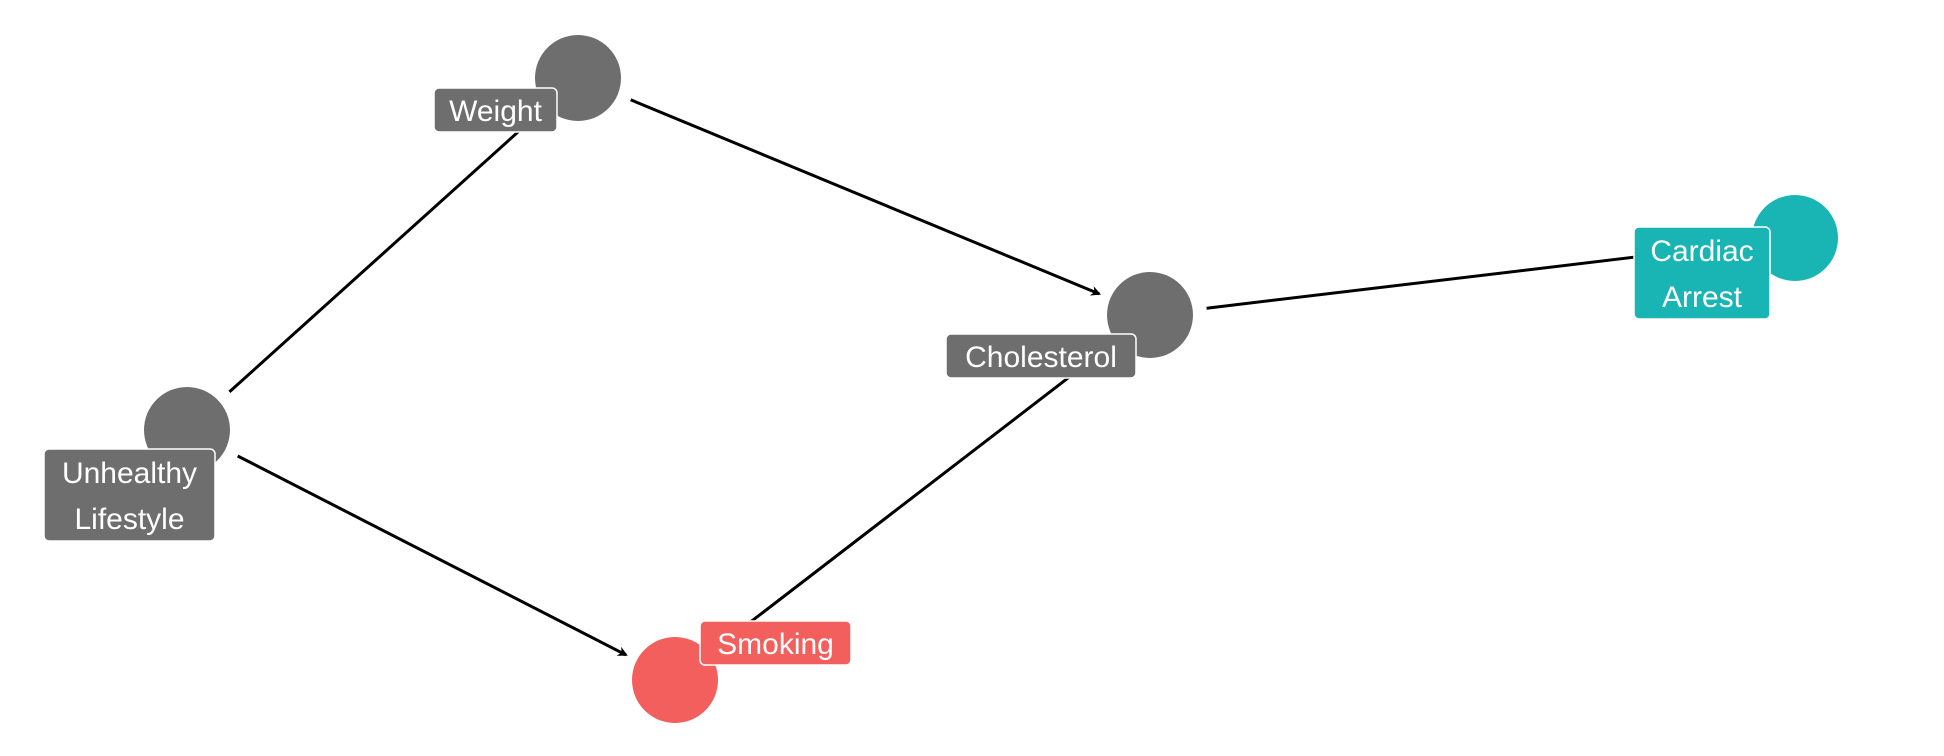 The width and height of the screenshot is (1944, 756). What do you see at coordinates (129, 473) in the screenshot?
I see `label-text-unhealthy_lifestyle: Unhealthy` at bounding box center [129, 473].